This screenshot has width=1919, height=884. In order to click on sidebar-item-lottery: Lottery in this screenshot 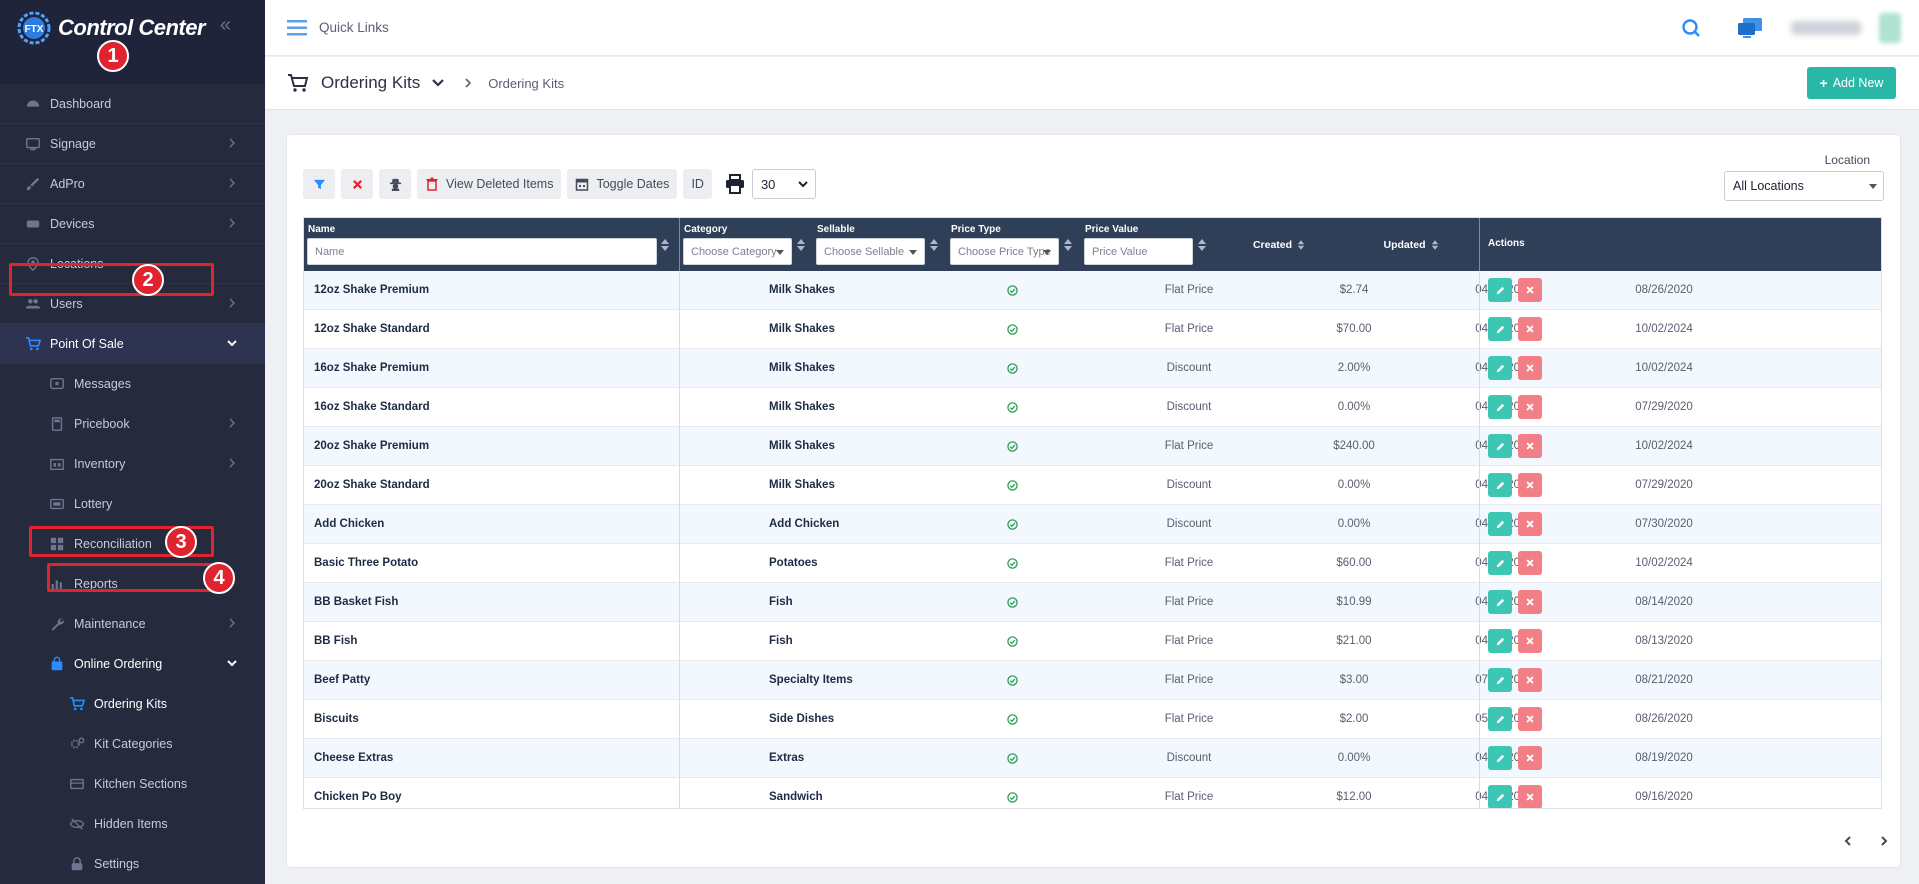, I will do `click(132, 504)`.